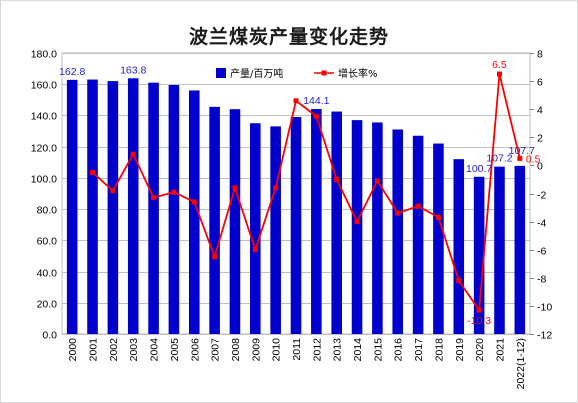 Image resolution: width=578 pixels, height=403 pixels. What do you see at coordinates (358, 73) in the screenshot?
I see `legend-line-label: 增长率%` at bounding box center [358, 73].